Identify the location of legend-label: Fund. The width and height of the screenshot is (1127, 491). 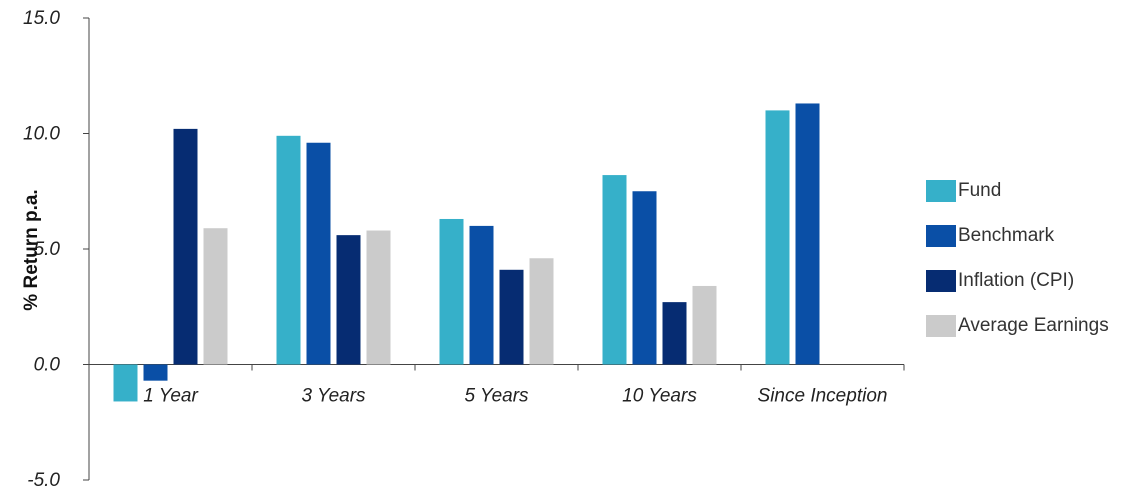
(980, 190).